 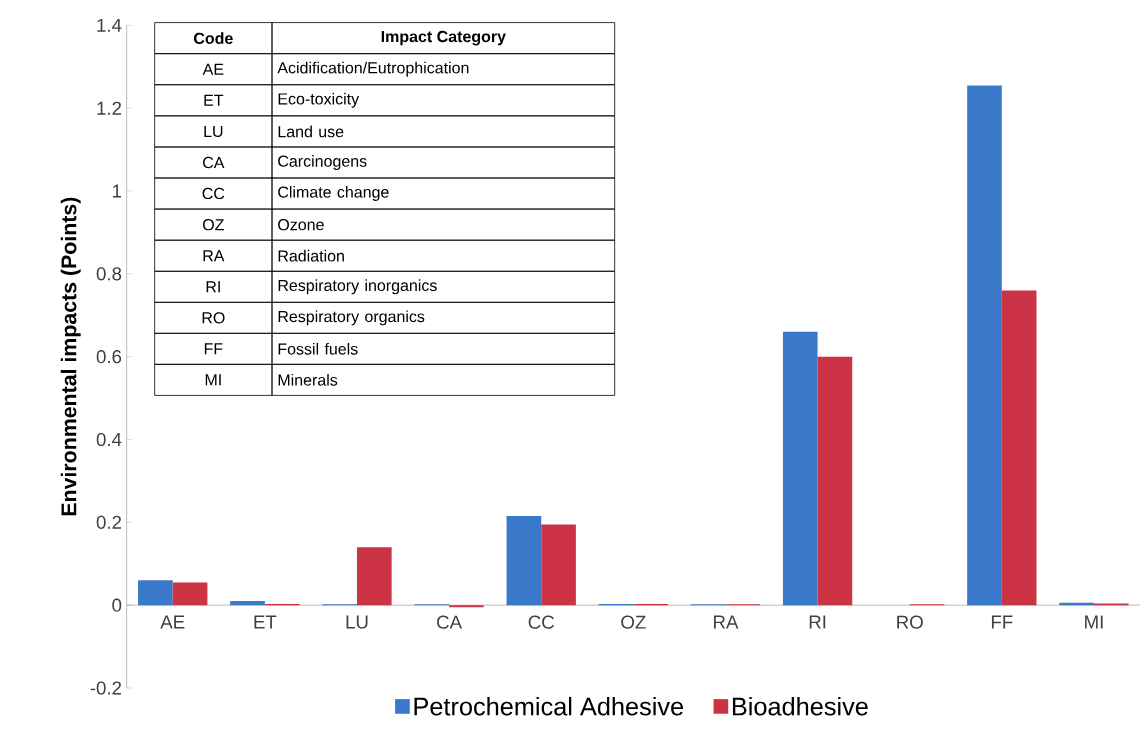 I want to click on annotation: FF, so click(x=213, y=349).